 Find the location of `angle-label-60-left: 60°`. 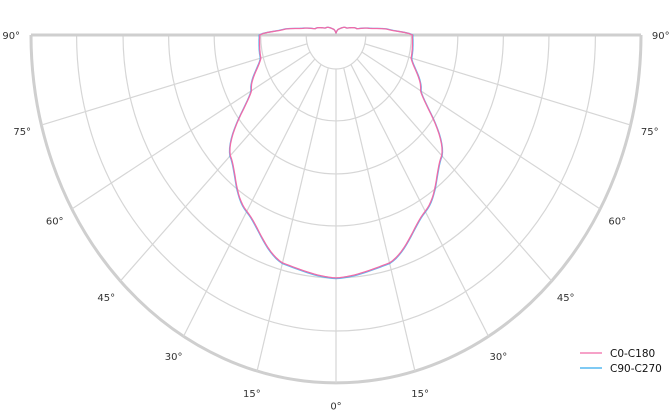

angle-label-60-left: 60° is located at coordinates (55, 221).